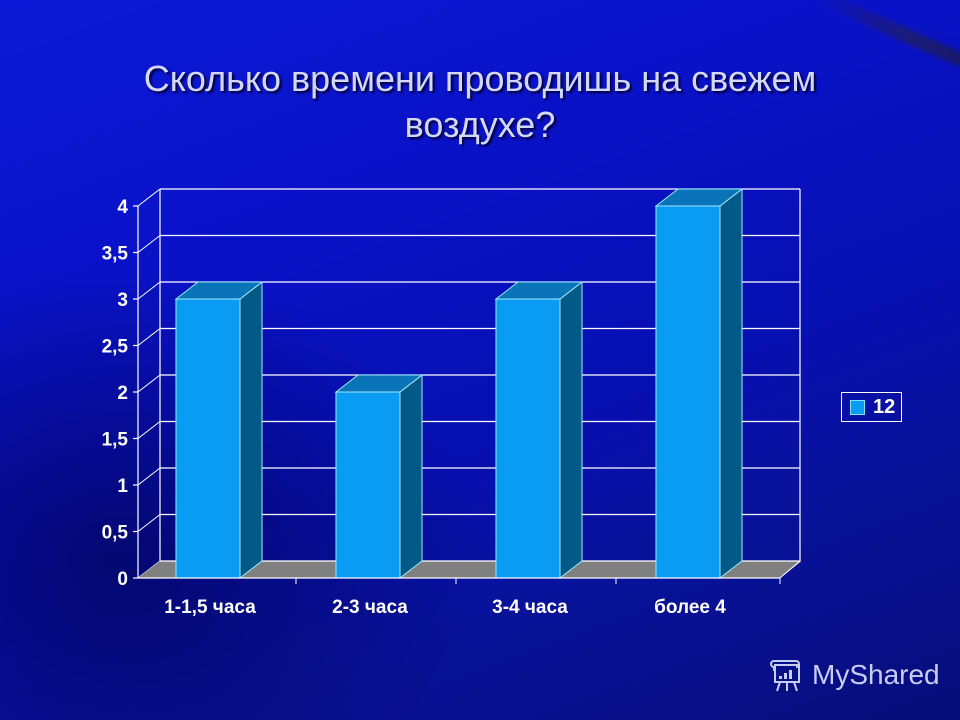 Image resolution: width=960 pixels, height=720 pixels. Describe the element at coordinates (857, 407) in the screenshot. I see `legend-swatch` at that location.